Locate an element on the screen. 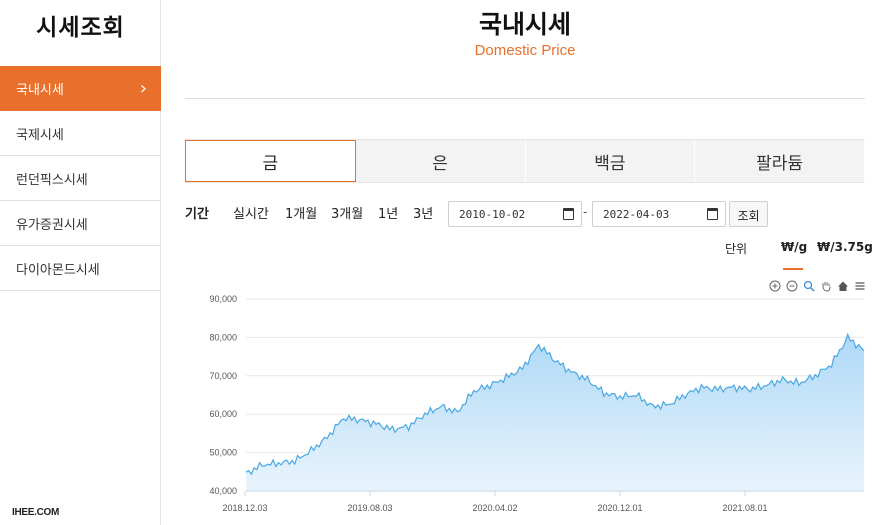 The image size is (884, 525). unit-selector: 단위 ₩/g ₩/3.75g is located at coordinates (789, 255).